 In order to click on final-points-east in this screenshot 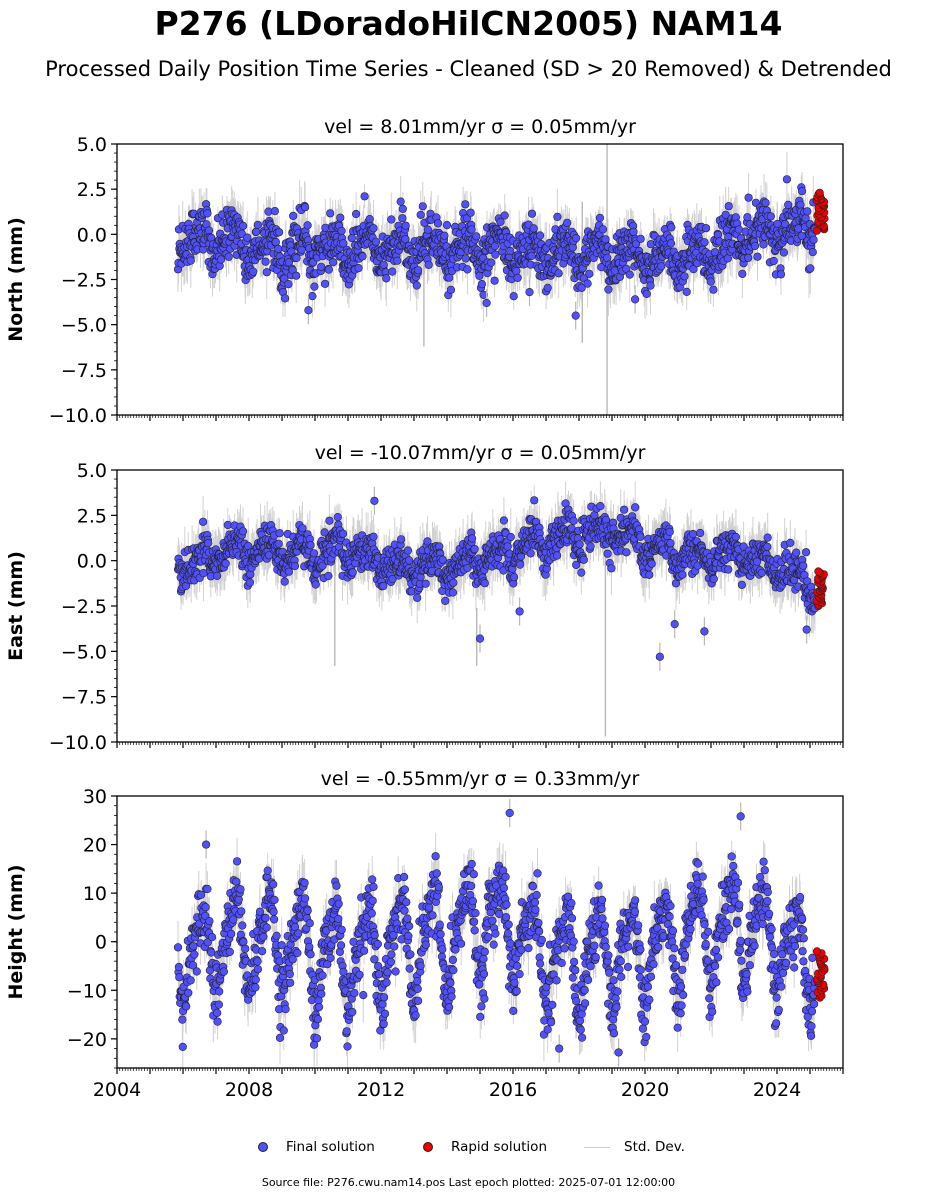, I will do `click(496, 578)`.